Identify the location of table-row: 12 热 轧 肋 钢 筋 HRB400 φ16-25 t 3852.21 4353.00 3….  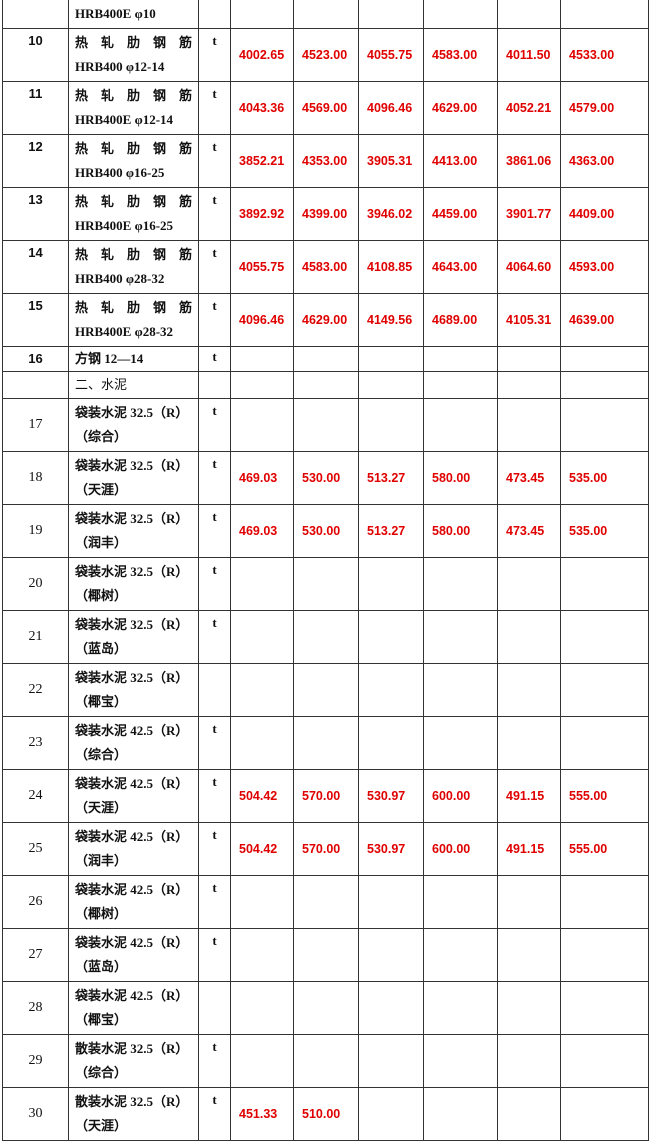
(325, 161).